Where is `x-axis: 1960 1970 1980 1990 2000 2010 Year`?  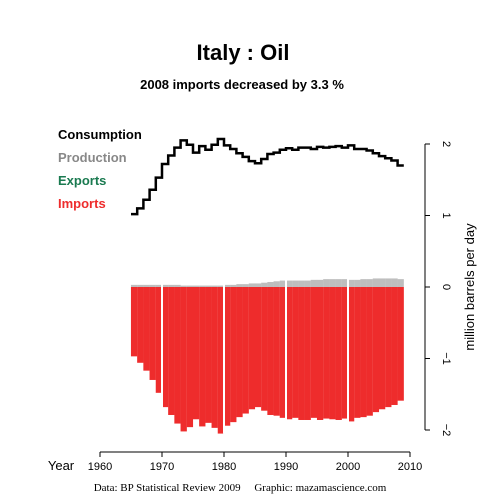 x-axis: 1960 1970 1980 1990 2000 2010 Year is located at coordinates (235, 462).